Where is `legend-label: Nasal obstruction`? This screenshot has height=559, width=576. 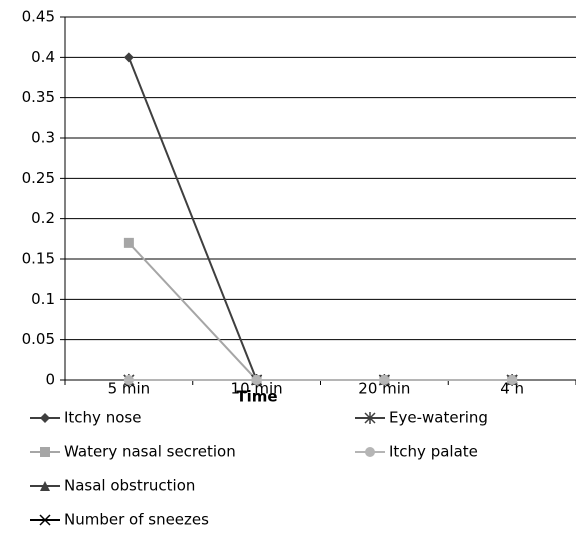 legend-label: Nasal obstruction is located at coordinates (129, 486).